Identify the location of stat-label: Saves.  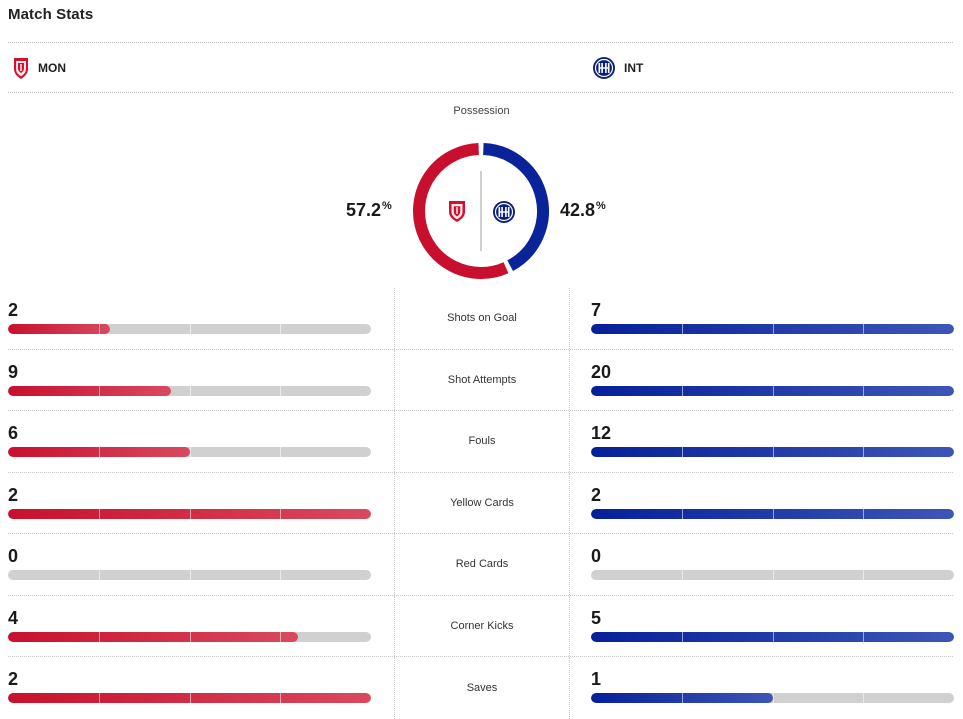
(482, 688).